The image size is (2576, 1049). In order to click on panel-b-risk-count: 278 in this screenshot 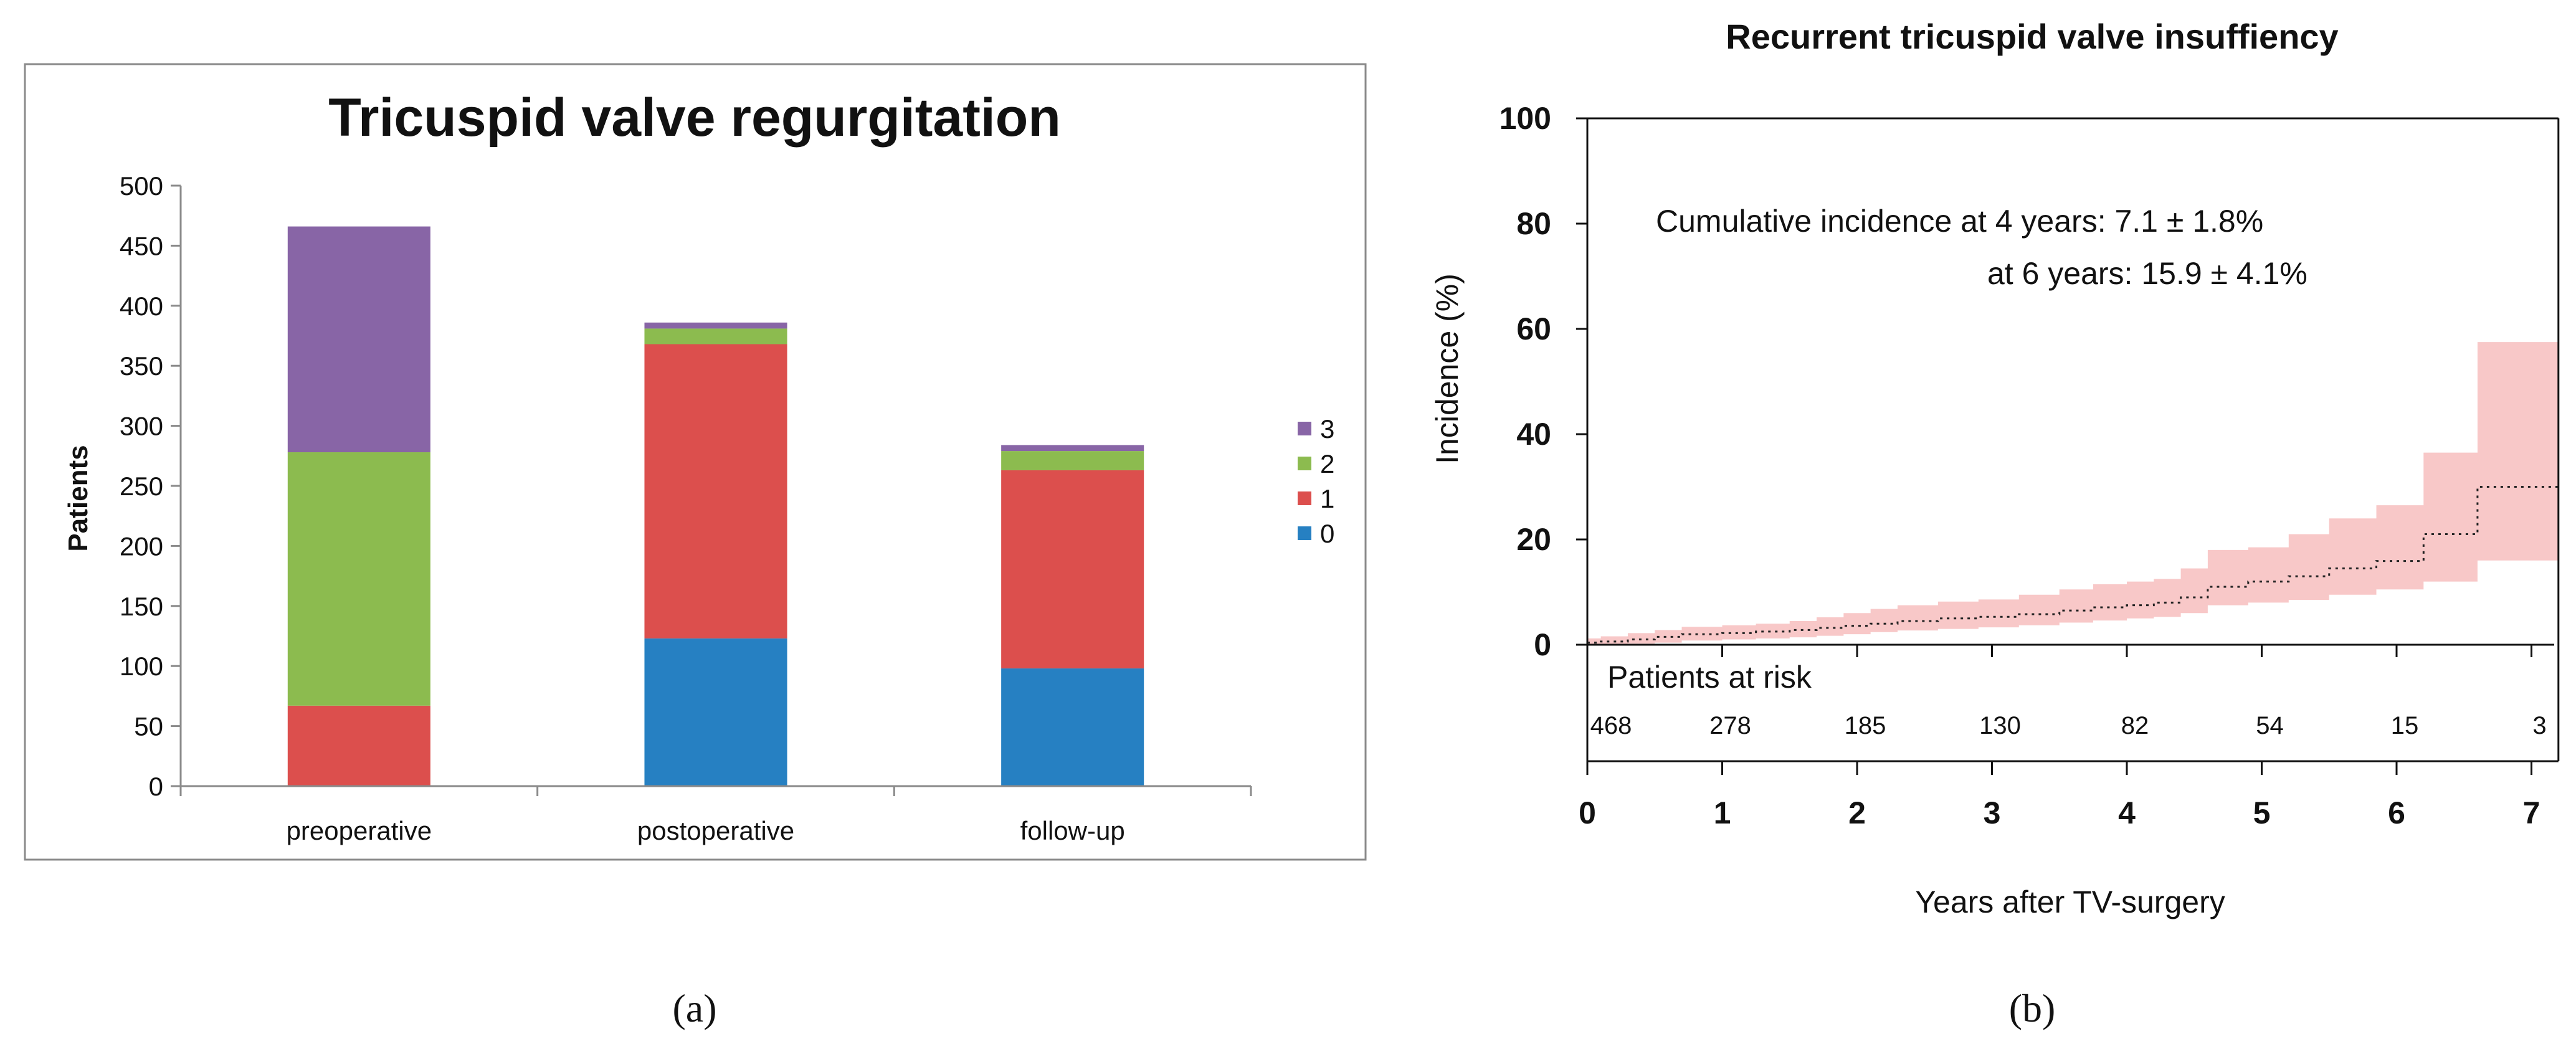, I will do `click(1730, 726)`.